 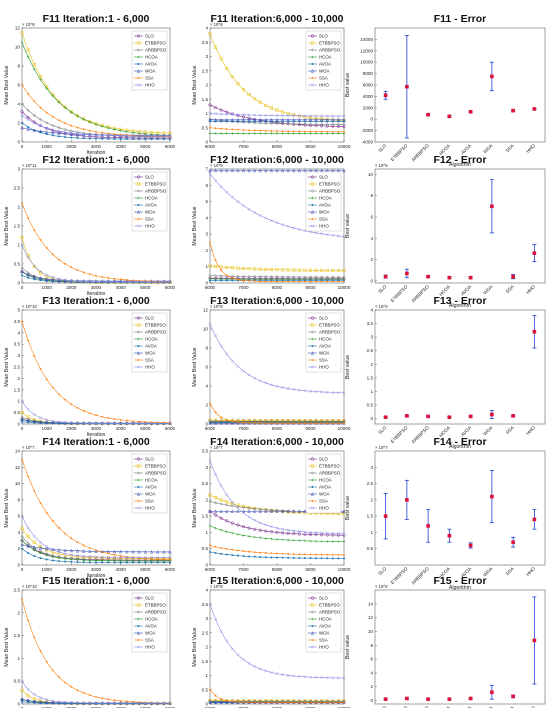 I want to click on y-axis-label: Best value, so click(x=348, y=508).